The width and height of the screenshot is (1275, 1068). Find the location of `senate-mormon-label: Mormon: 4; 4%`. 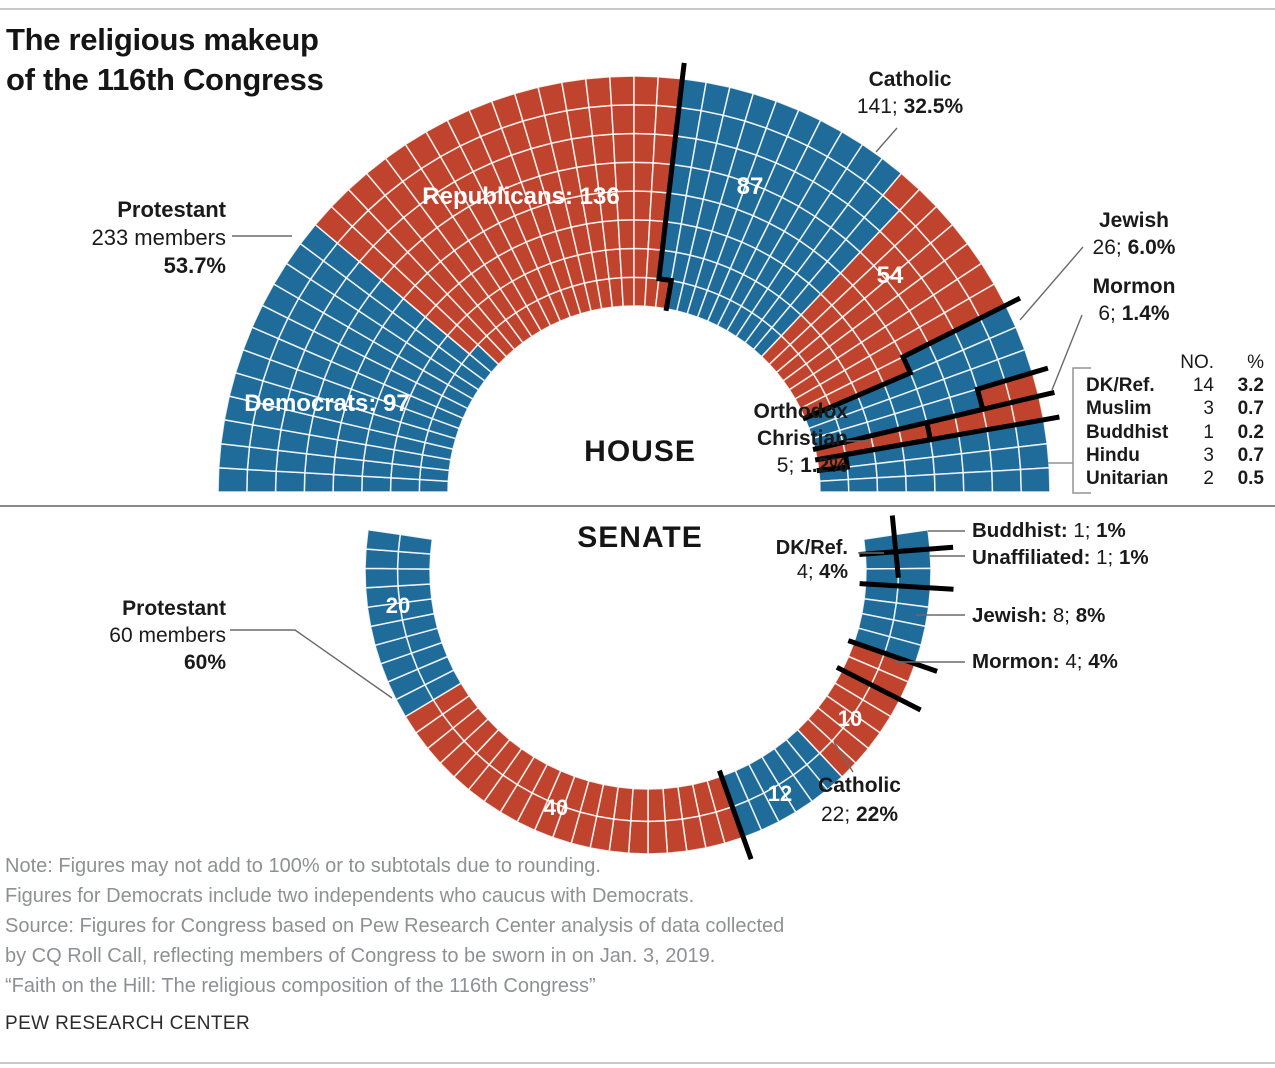

senate-mormon-label: Mormon: 4; 4% is located at coordinates (1045, 662).